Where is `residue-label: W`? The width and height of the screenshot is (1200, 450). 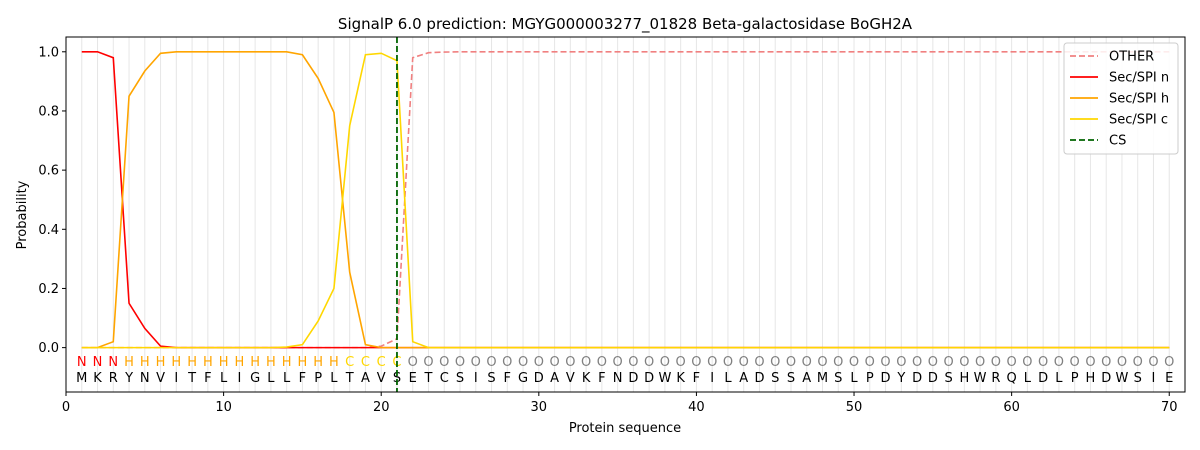
residue-label: W is located at coordinates (980, 378).